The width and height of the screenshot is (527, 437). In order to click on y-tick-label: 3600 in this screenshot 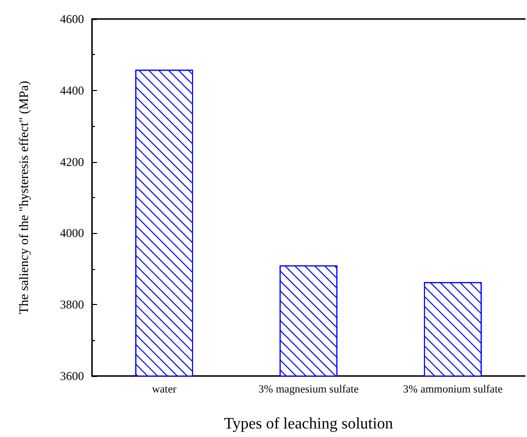, I will do `click(72, 376)`.